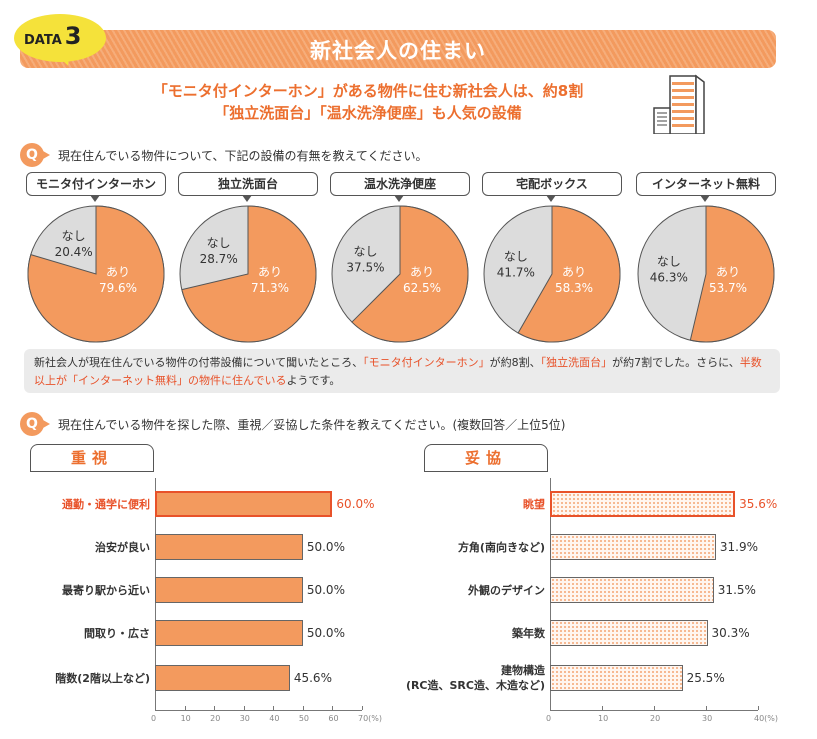 The width and height of the screenshot is (817, 739). I want to click on bar-category-label: 間取り・広さ, so click(117, 633).